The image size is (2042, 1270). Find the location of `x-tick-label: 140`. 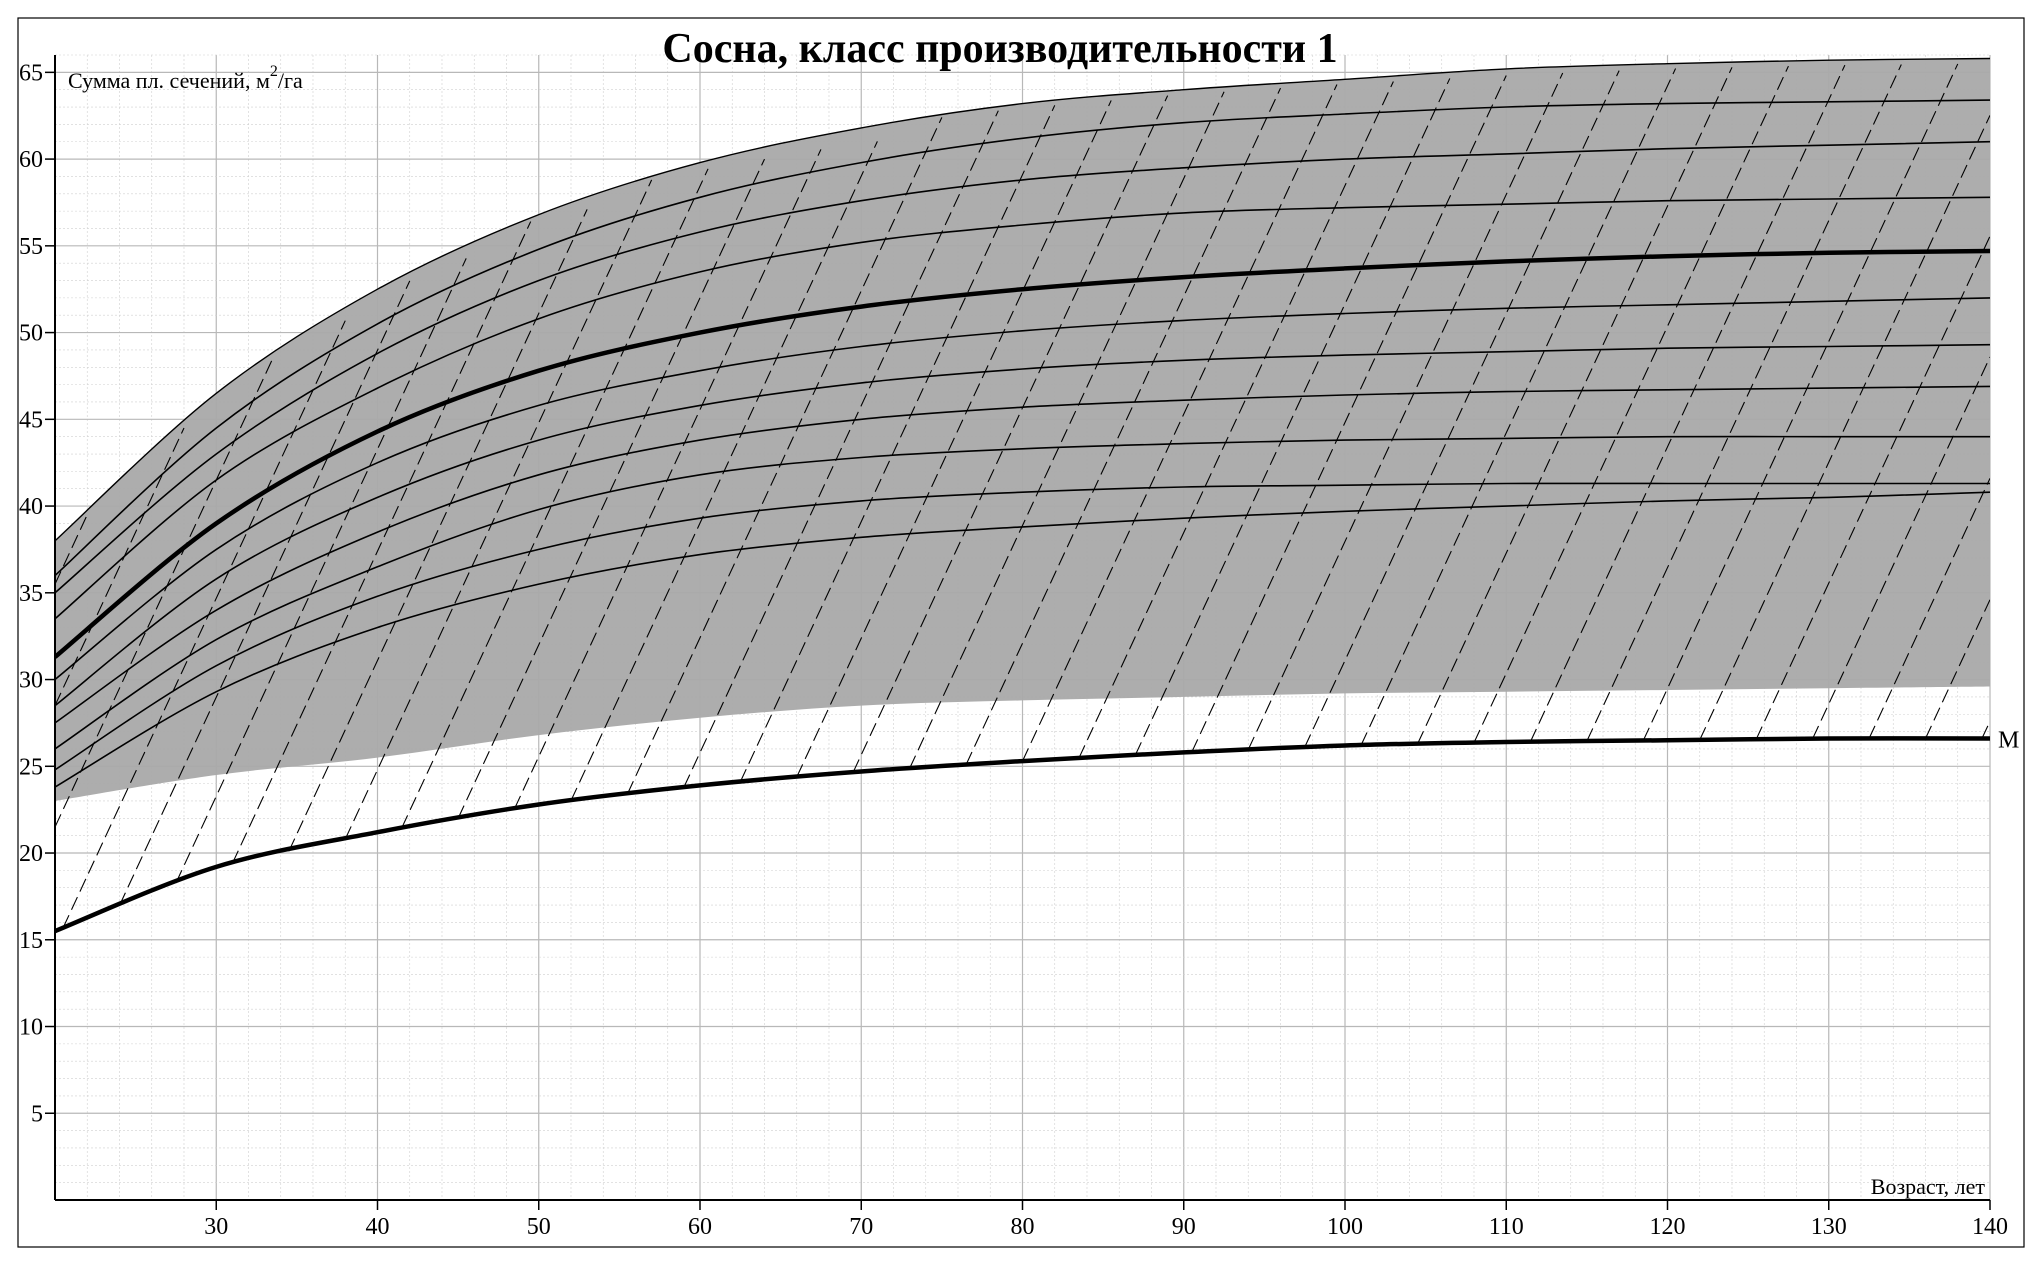

x-tick-label: 140 is located at coordinates (1990, 1227).